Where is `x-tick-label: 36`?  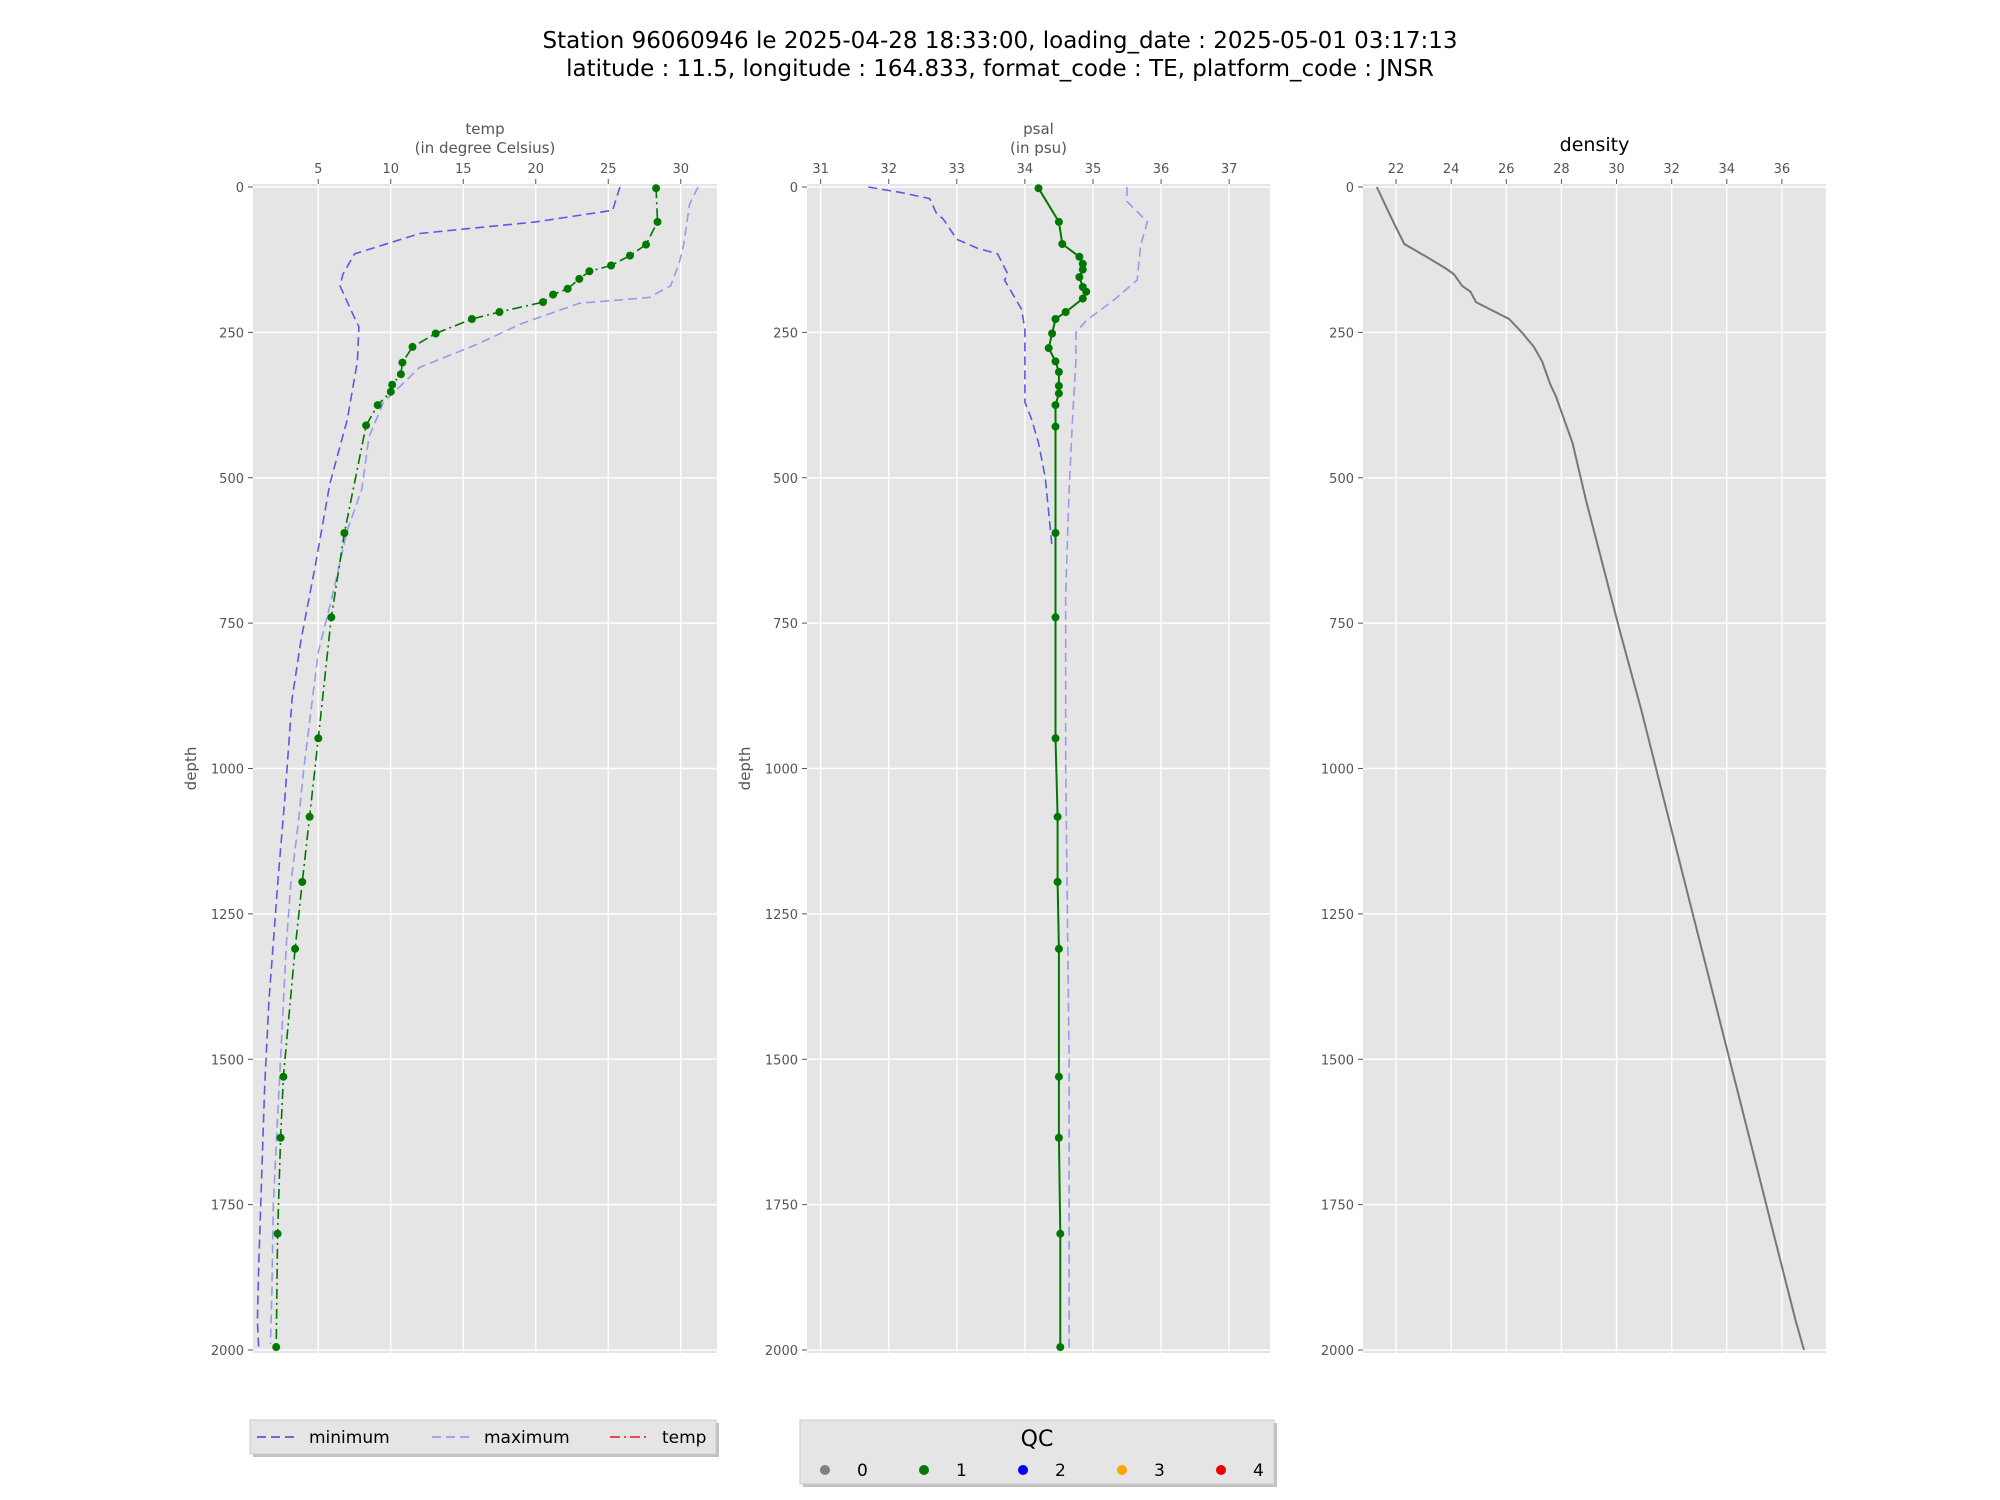 x-tick-label: 36 is located at coordinates (1782, 169).